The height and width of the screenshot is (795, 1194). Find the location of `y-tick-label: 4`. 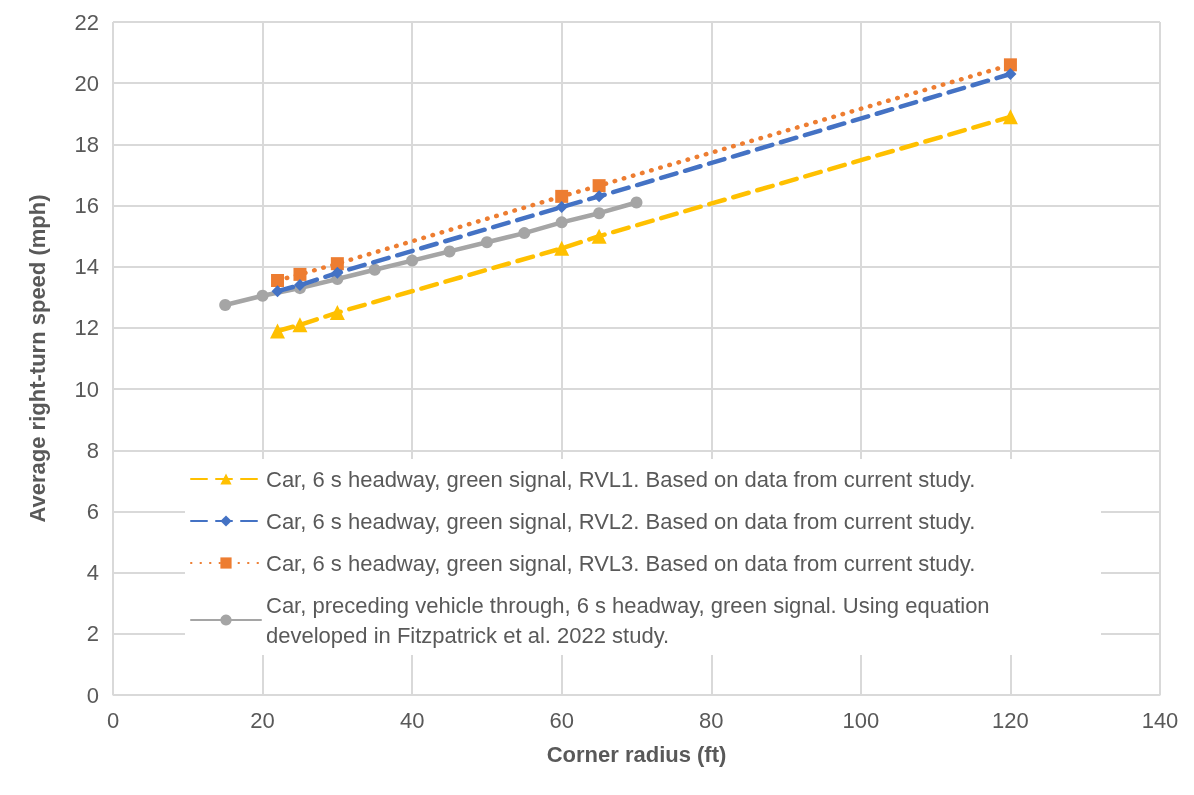

y-tick-label: 4 is located at coordinates (92, 573).